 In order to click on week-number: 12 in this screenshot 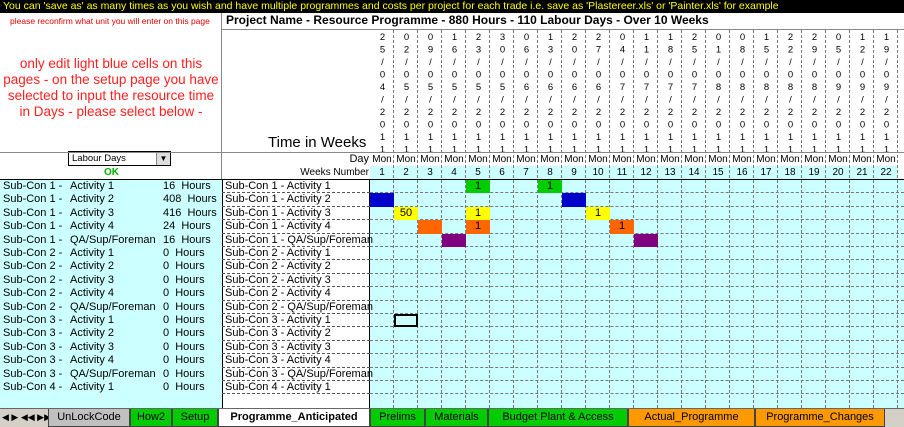, I will do `click(646, 172)`.